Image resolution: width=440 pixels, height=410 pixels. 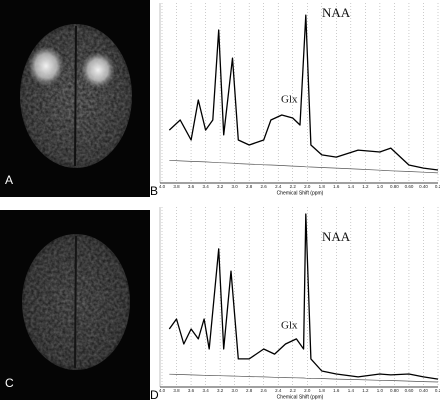 What do you see at coordinates (154, 191) in the screenshot?
I see `panel-label: B` at bounding box center [154, 191].